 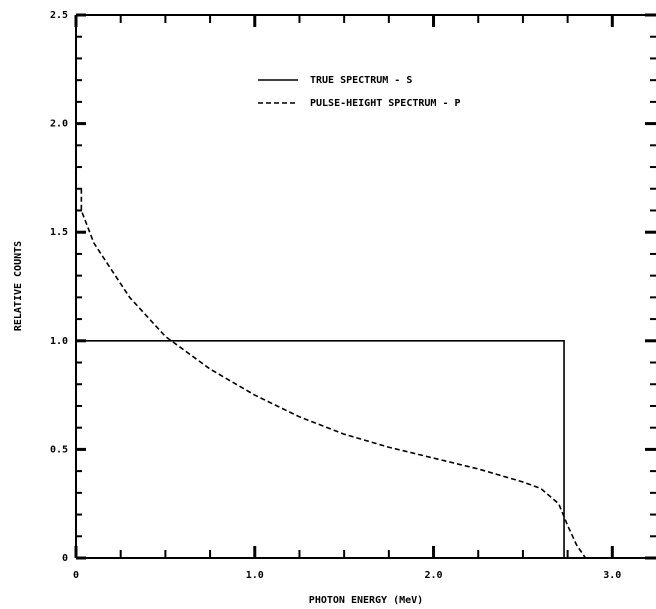 What do you see at coordinates (65, 558) in the screenshot?
I see `y-tick-label: 0` at bounding box center [65, 558].